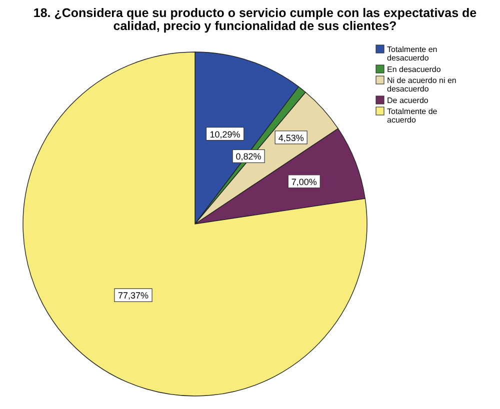 The height and width of the screenshot is (409, 500). Describe the element at coordinates (414, 69) in the screenshot. I see `legend-label: En desacuerdo` at that location.